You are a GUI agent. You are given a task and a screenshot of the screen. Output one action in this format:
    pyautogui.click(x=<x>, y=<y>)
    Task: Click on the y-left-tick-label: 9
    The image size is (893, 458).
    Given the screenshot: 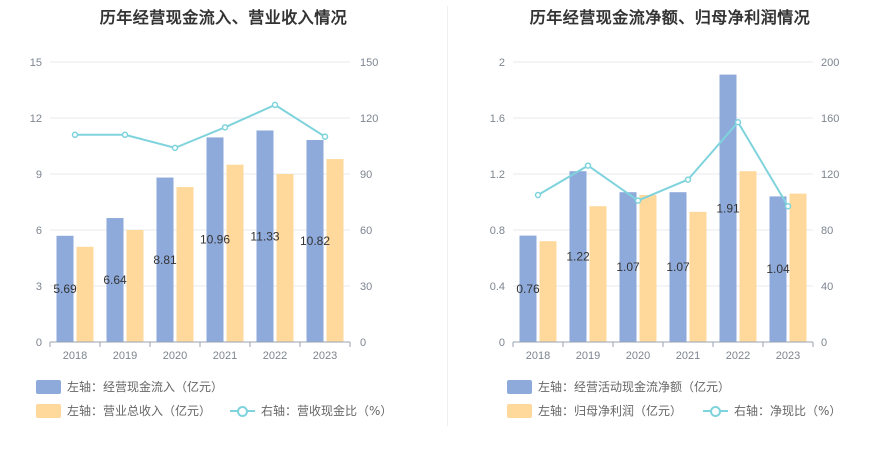 What is the action you would take?
    pyautogui.click(x=39, y=175)
    